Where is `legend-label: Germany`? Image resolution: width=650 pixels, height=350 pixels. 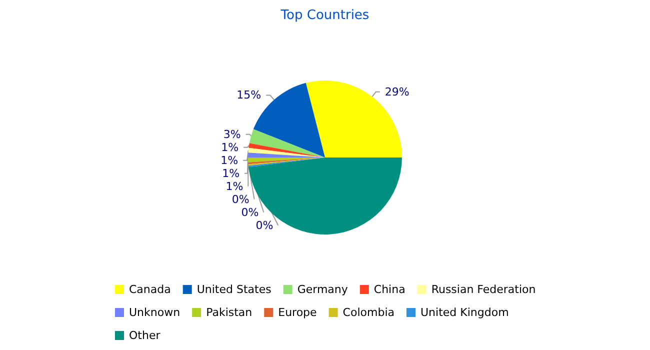 legend-label: Germany is located at coordinates (322, 289).